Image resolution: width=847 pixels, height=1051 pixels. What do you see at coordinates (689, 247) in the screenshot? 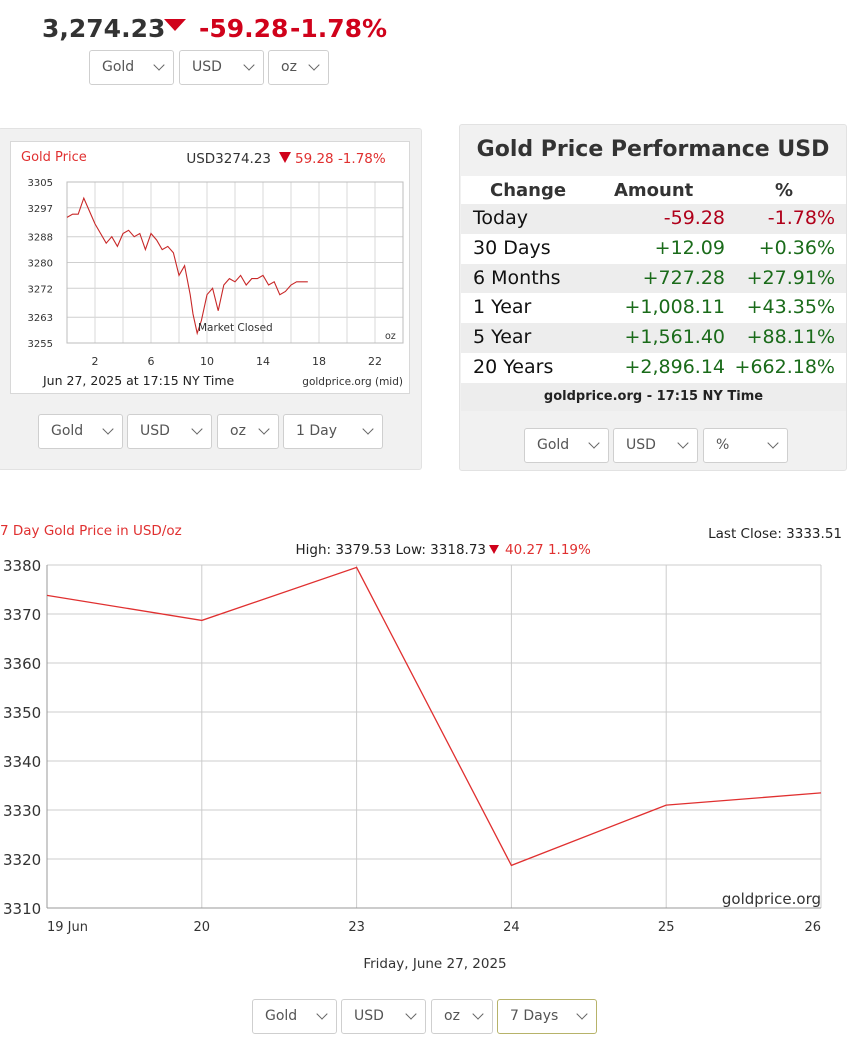
I see `row-amount: +12.09` at bounding box center [689, 247].